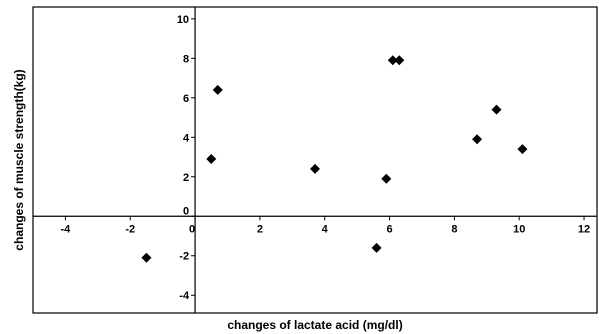 This screenshot has width=599, height=334. Describe the element at coordinates (184, 257) in the screenshot. I see `y-tick-label: -2` at that location.